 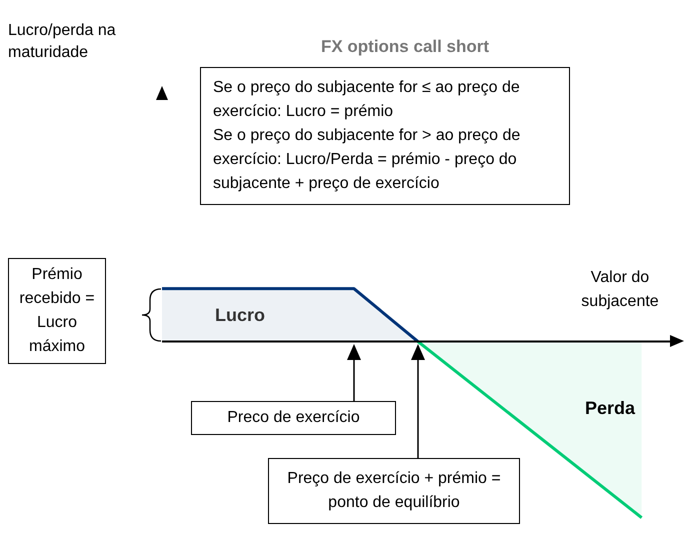 I want to click on annotation: Preco de exercício, so click(x=293, y=418).